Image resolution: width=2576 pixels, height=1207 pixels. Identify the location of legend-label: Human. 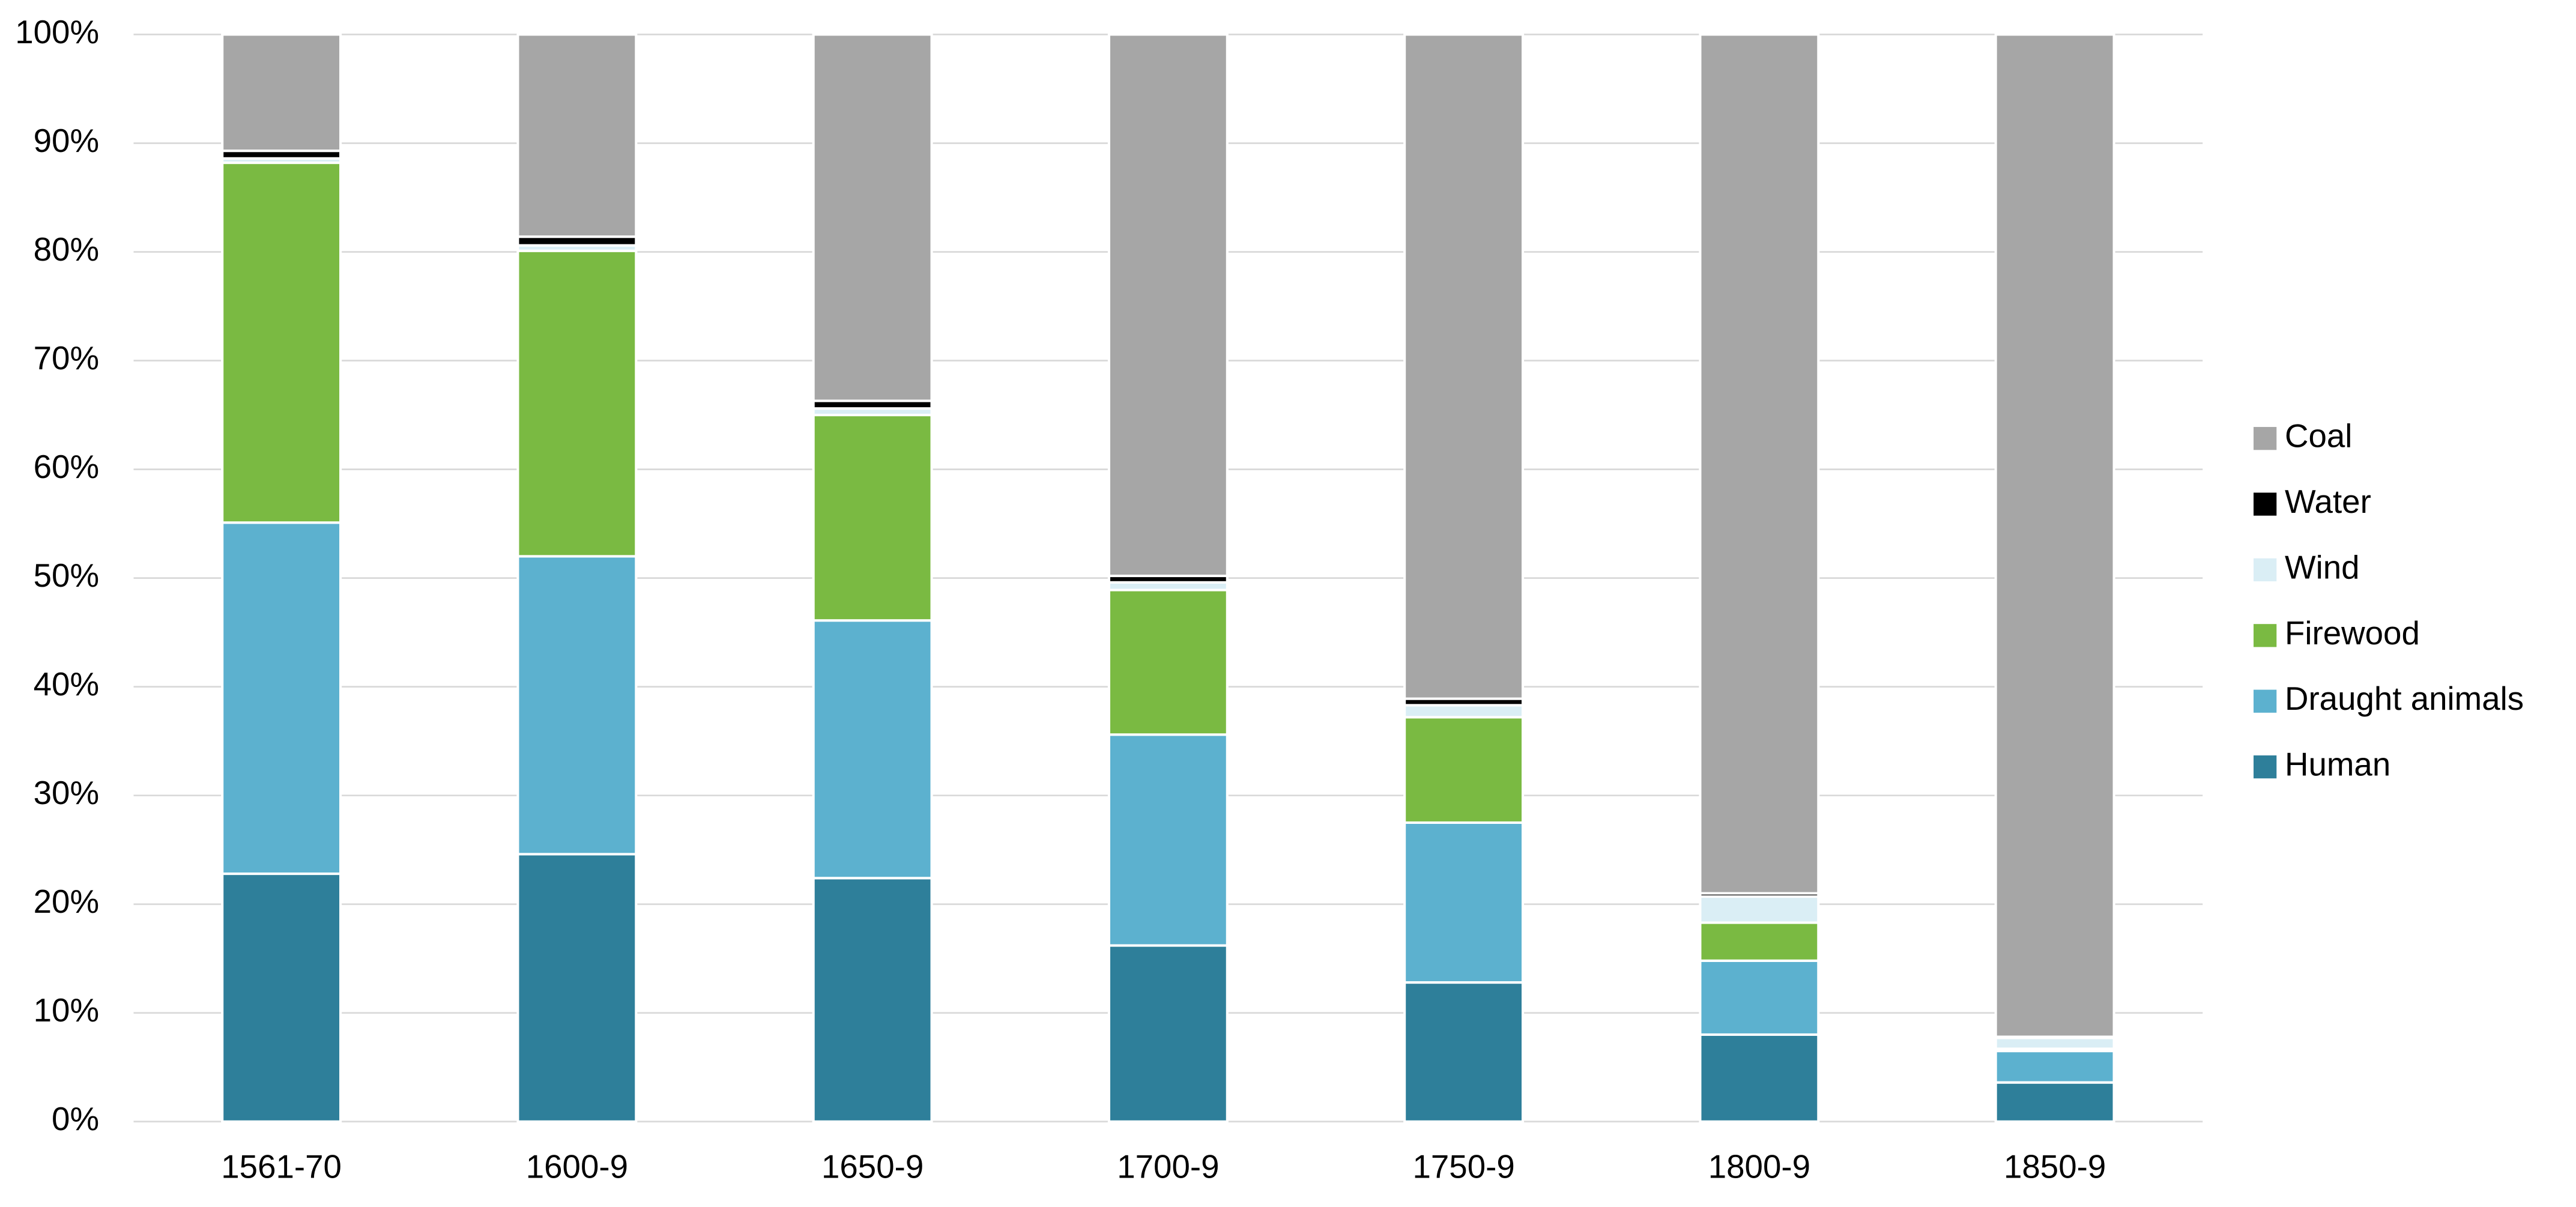
(2337, 764).